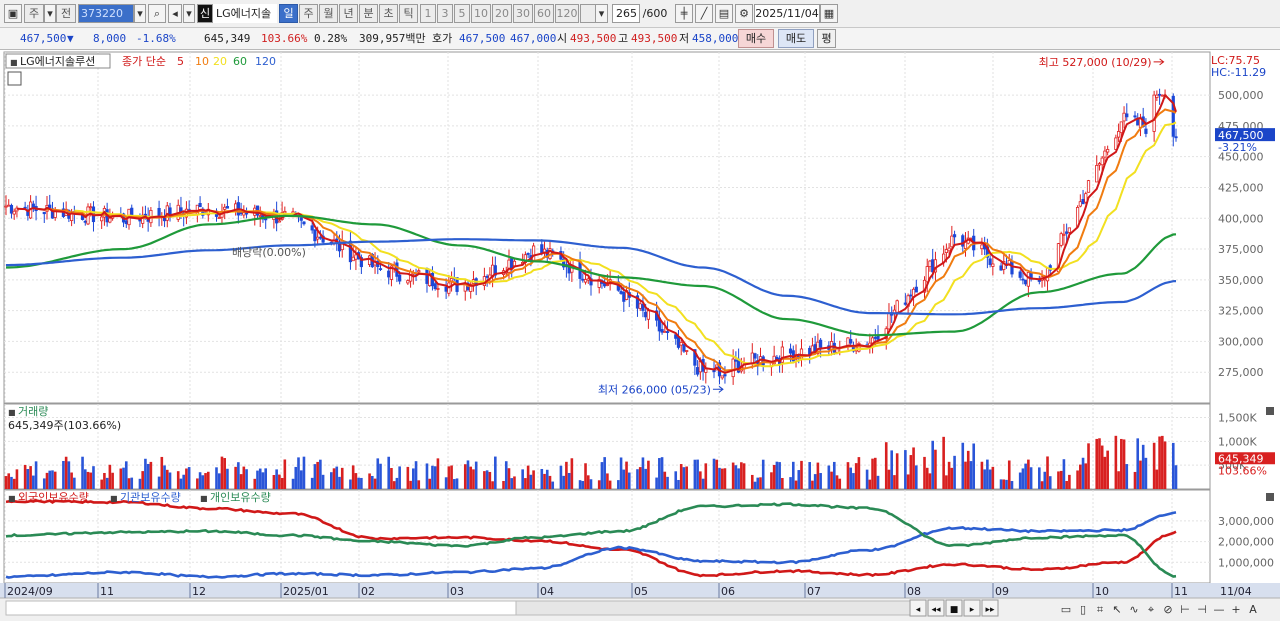 This screenshot has width=1280, height=624. What do you see at coordinates (829, 13) in the screenshot?
I see `calendar-icon: ▦` at bounding box center [829, 13].